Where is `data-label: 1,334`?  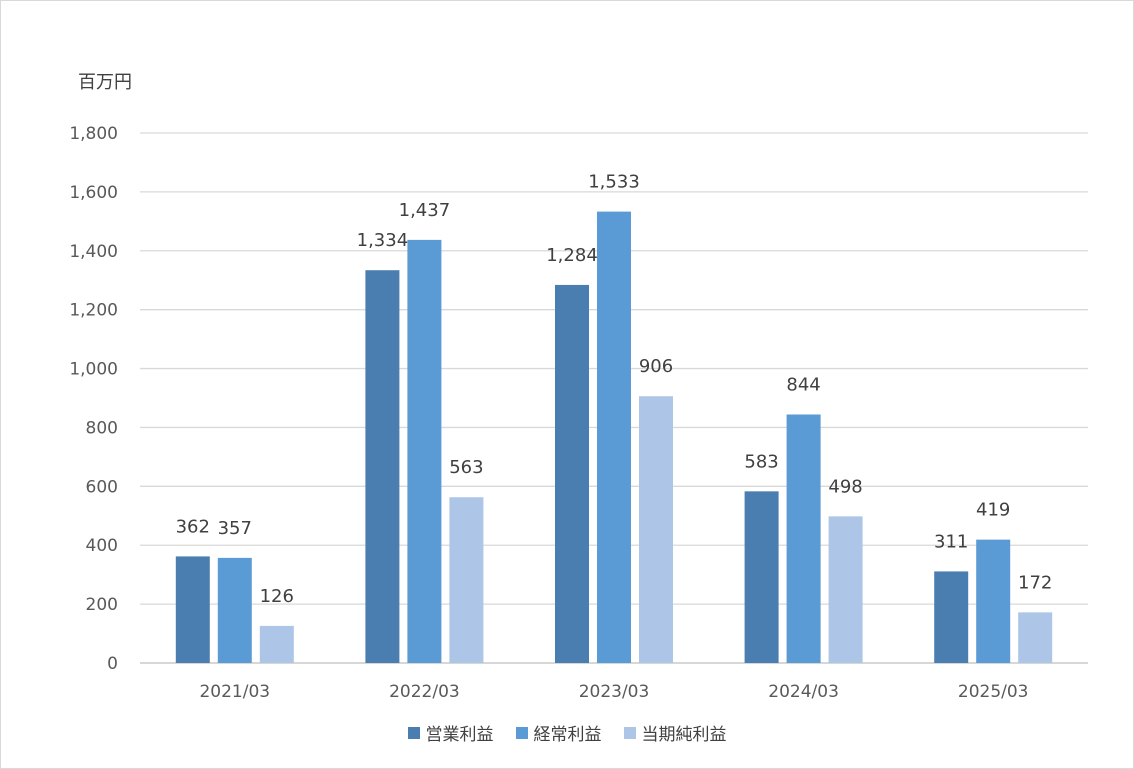 data-label: 1,334 is located at coordinates (383, 240).